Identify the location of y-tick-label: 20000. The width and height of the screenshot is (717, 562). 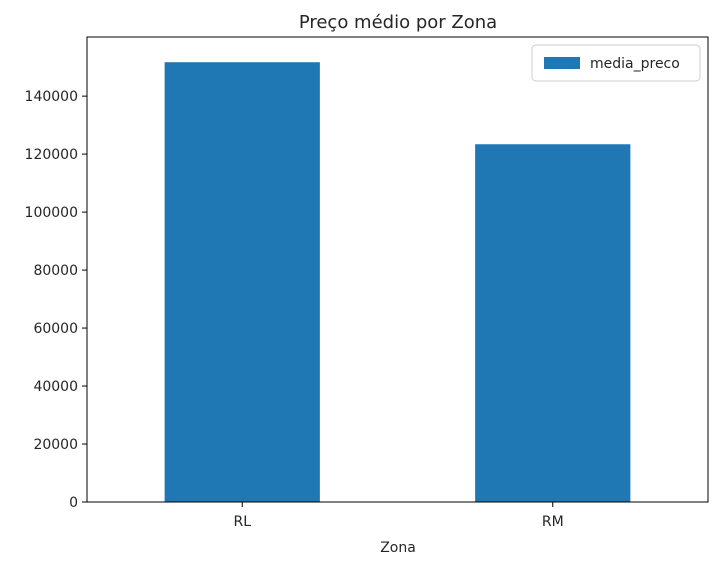
(55, 445).